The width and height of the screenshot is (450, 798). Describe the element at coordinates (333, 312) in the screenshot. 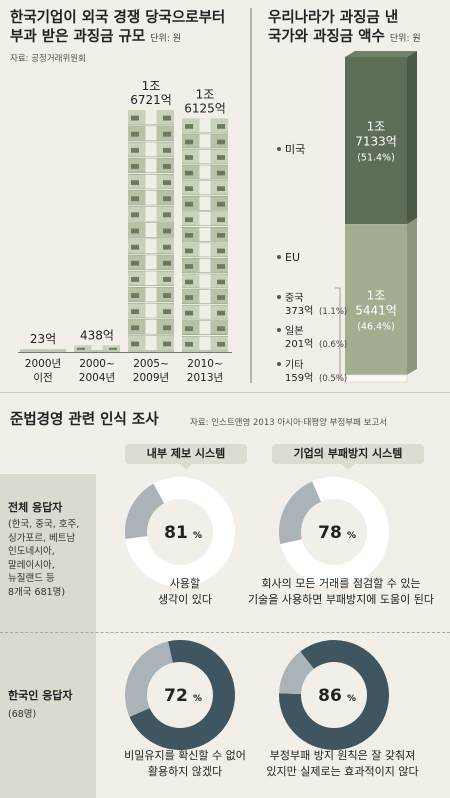

I see `other-country-pct: (1.1%)` at that location.